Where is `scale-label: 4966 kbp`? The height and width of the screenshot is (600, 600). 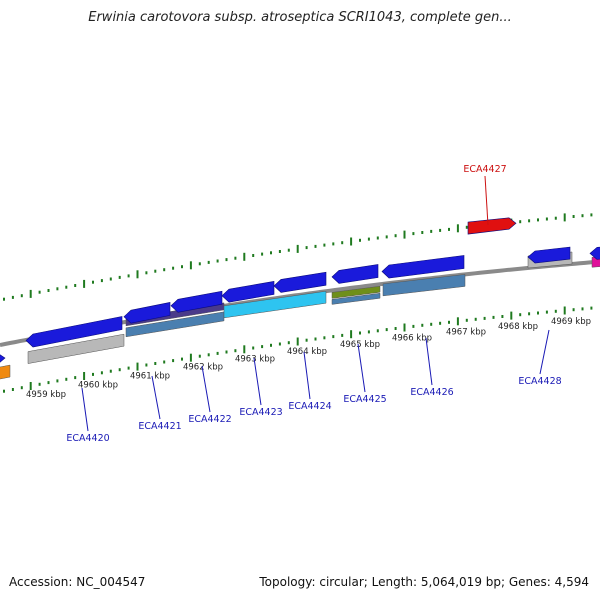
scale-label: 4966 kbp is located at coordinates (412, 339).